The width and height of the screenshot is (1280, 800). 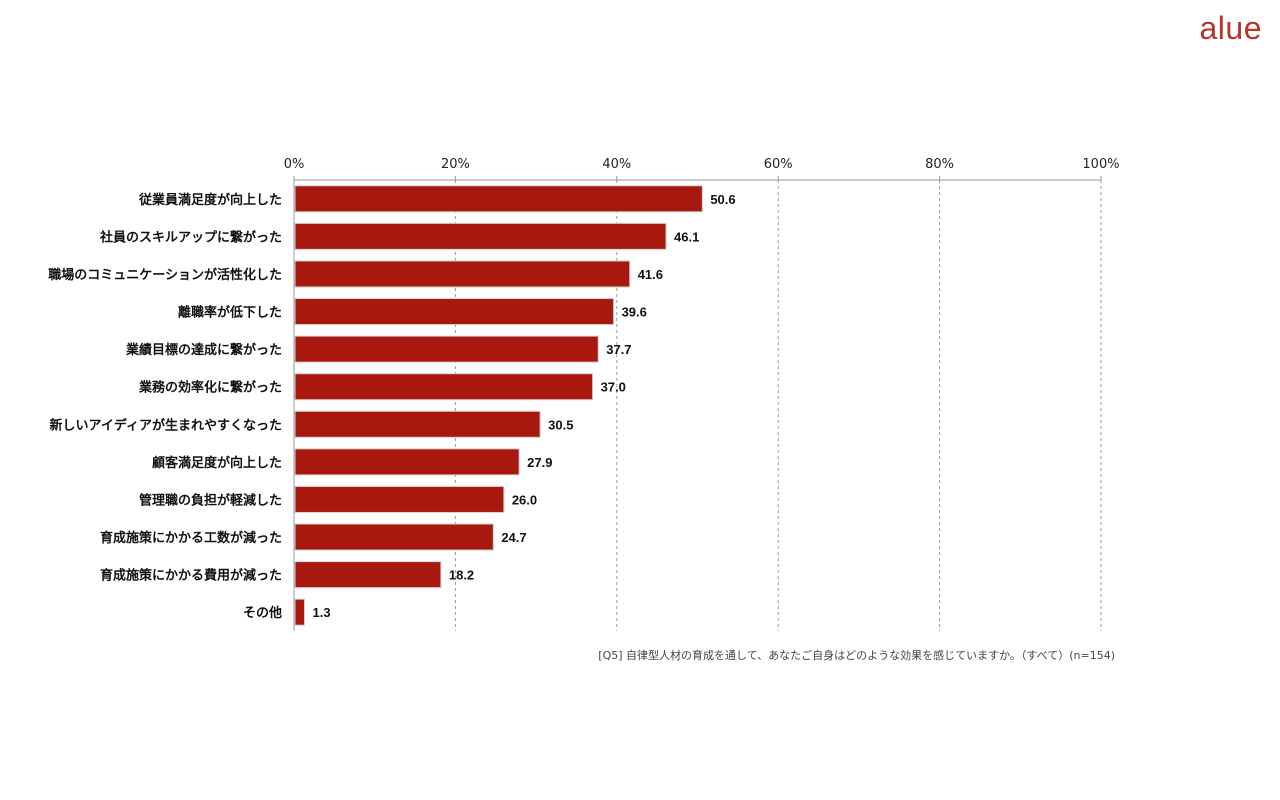 What do you see at coordinates (722, 199) in the screenshot?
I see `value-label: 50.6` at bounding box center [722, 199].